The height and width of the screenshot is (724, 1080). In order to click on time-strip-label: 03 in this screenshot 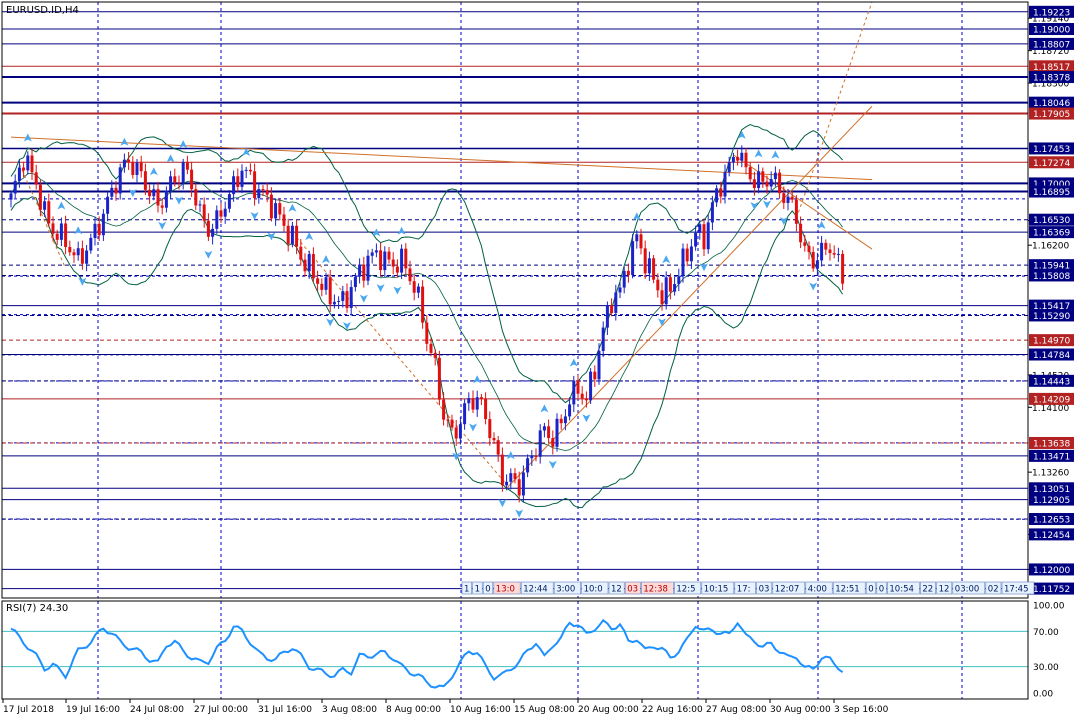, I will do `click(632, 590)`.